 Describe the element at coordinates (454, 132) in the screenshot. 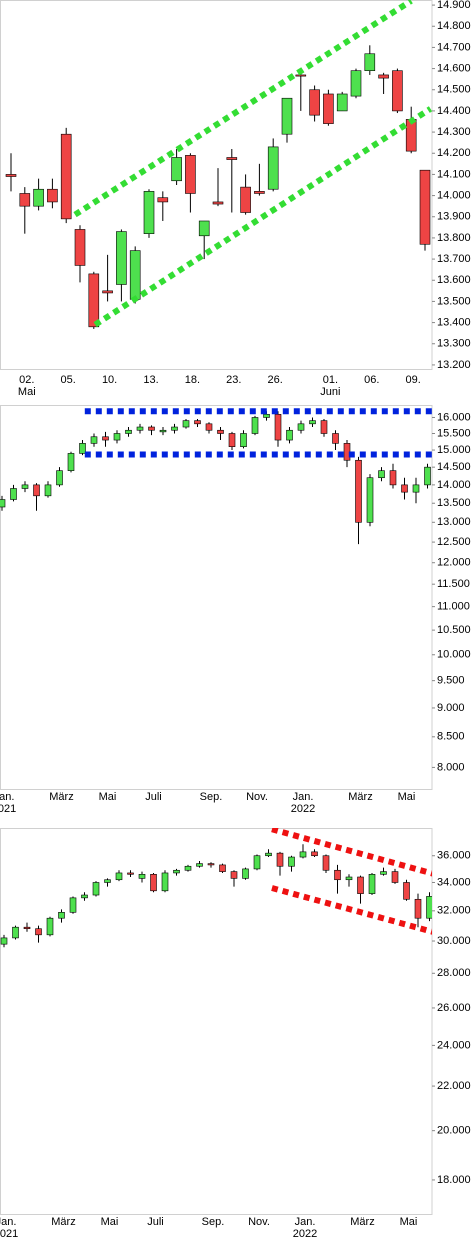

I see `y-tick-label: 14.300` at that location.